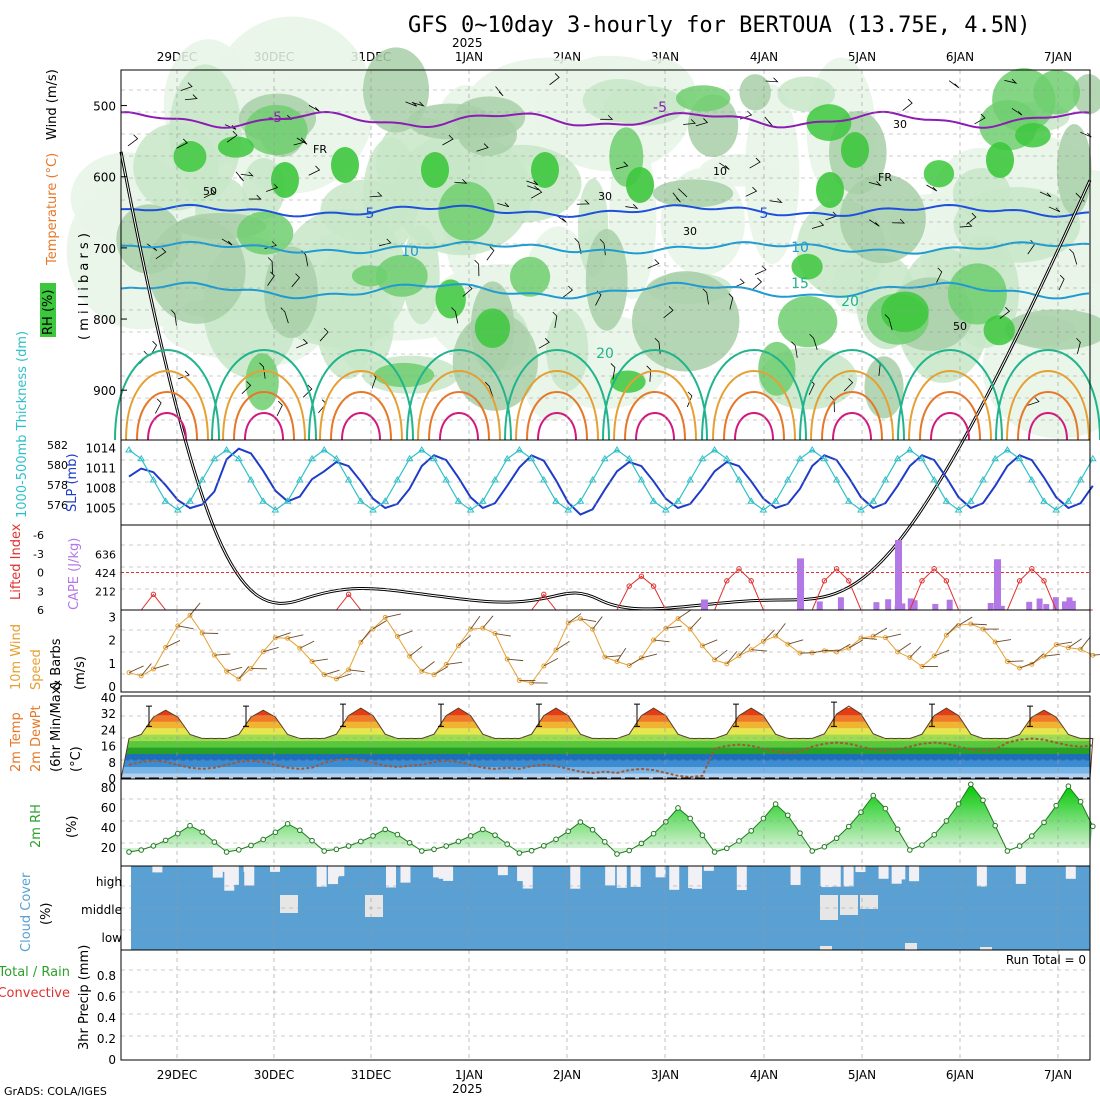  I want to click on wind-tick: 3, so click(112, 617).